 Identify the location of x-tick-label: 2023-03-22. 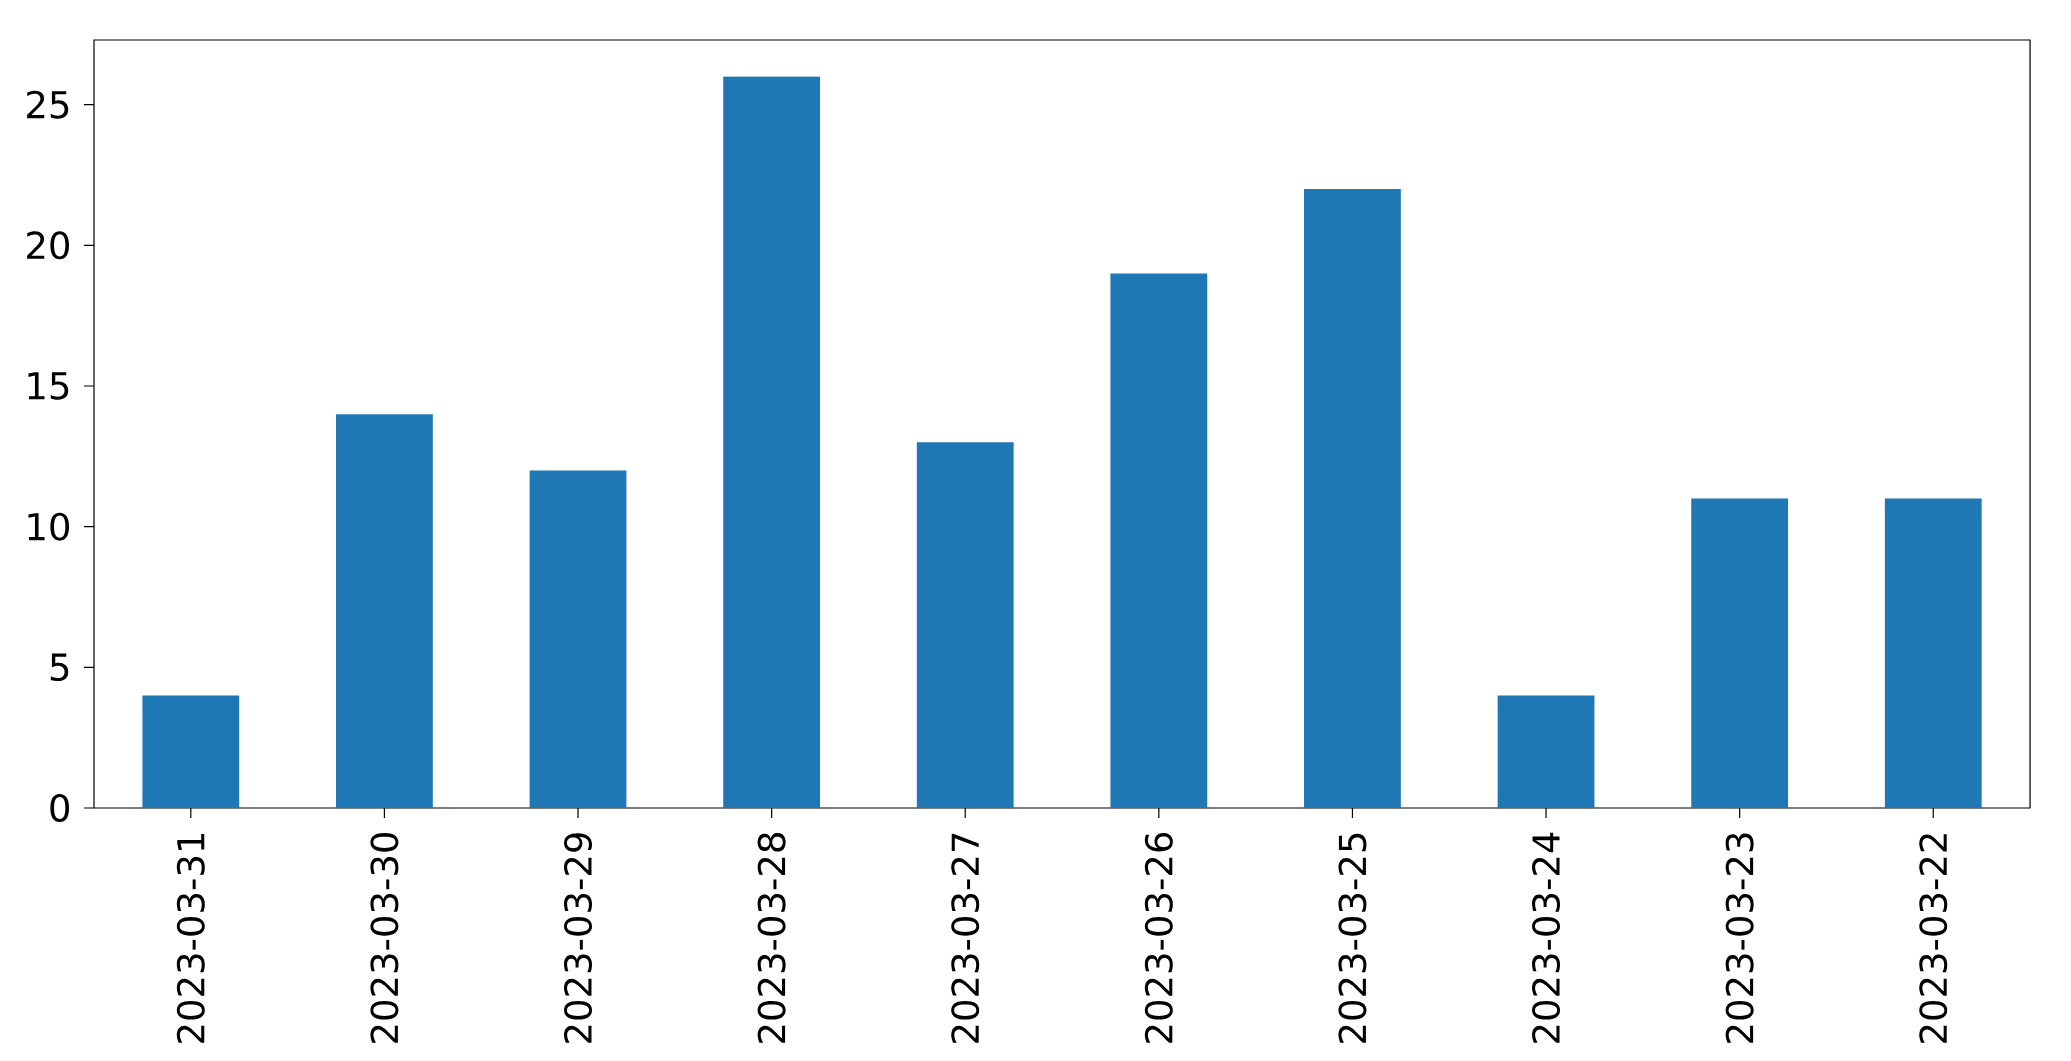
(1933, 938).